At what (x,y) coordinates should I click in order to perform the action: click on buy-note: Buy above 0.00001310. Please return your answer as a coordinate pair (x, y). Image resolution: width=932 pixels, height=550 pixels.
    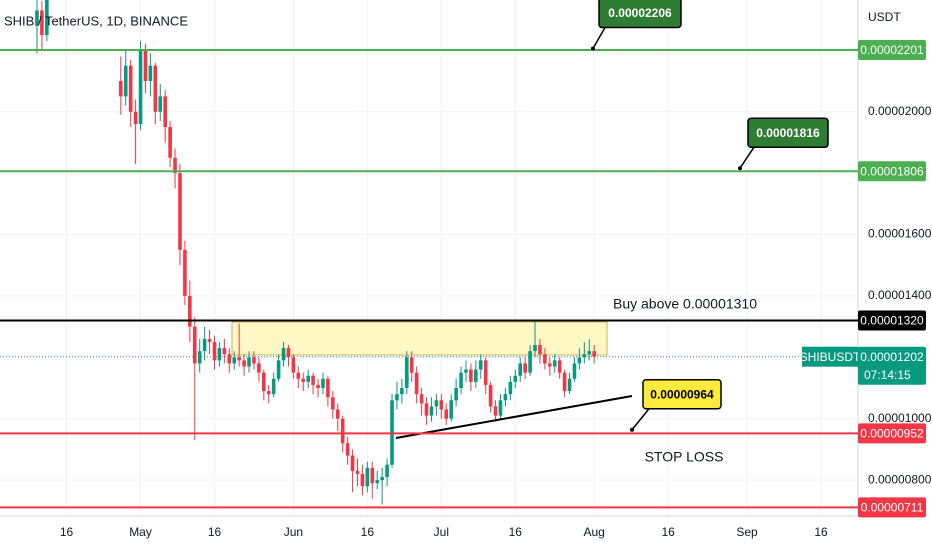
    Looking at the image, I should click on (685, 304).